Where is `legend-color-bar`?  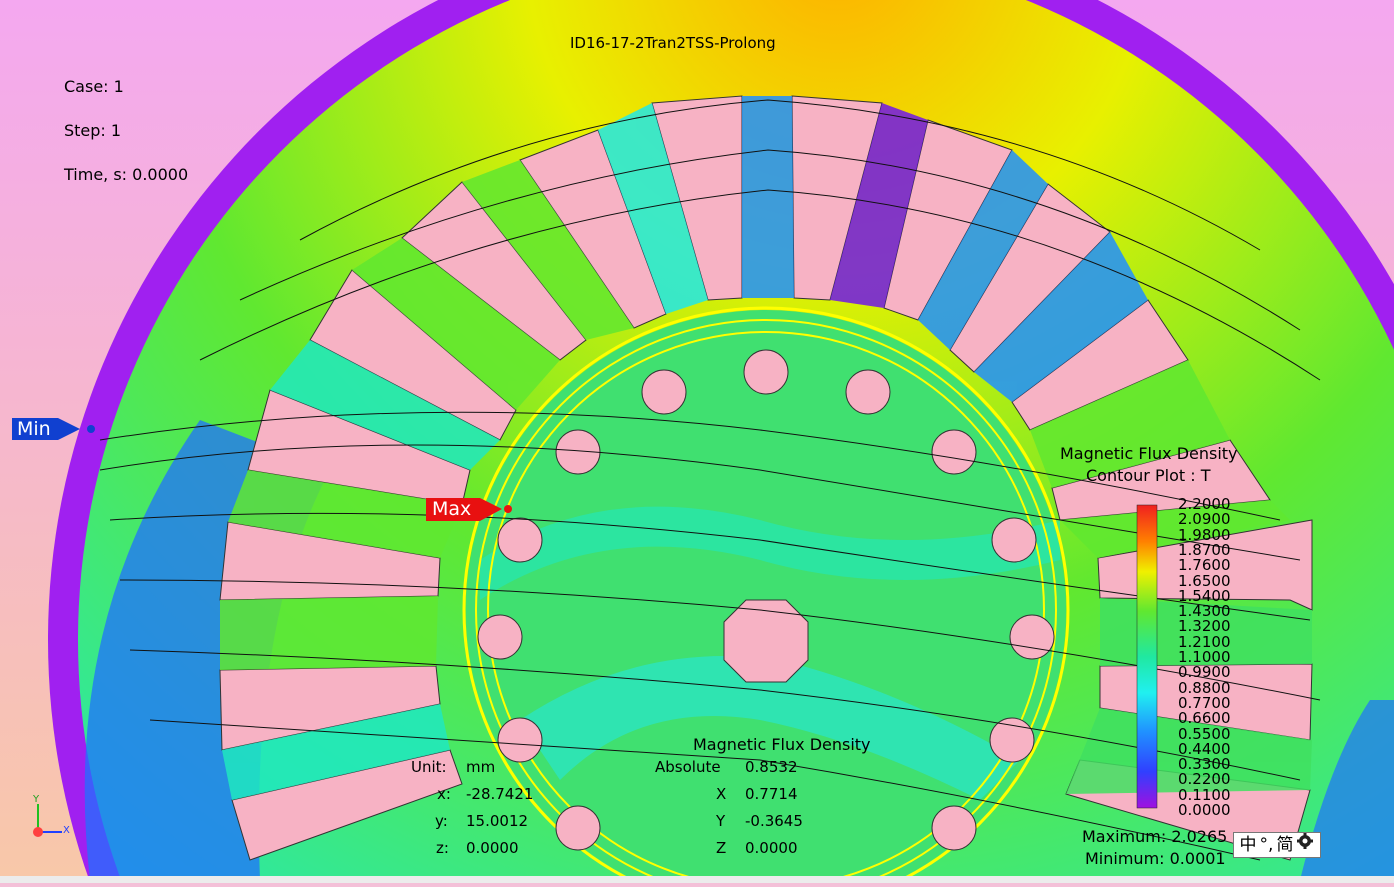 legend-color-bar is located at coordinates (1147, 656).